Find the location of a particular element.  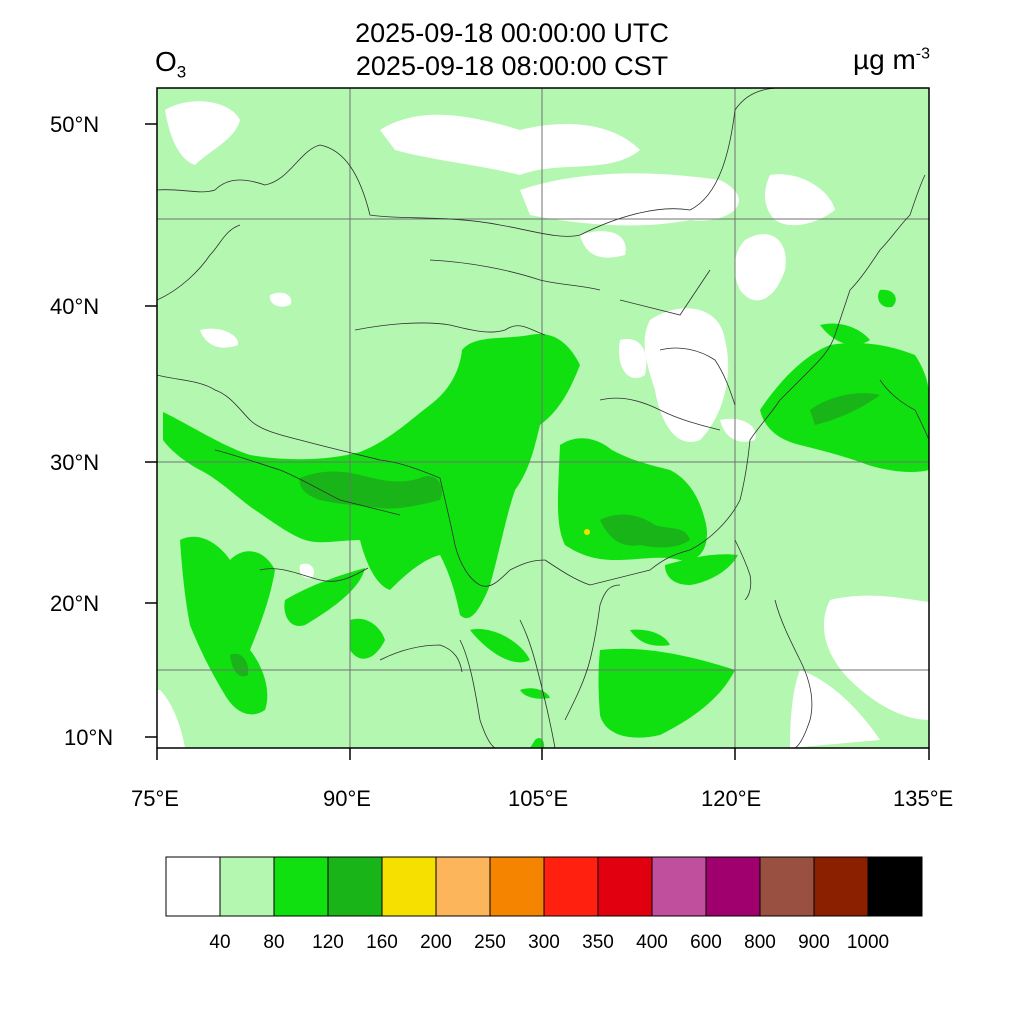

lat-label-10: 10°N is located at coordinates (89, 737).